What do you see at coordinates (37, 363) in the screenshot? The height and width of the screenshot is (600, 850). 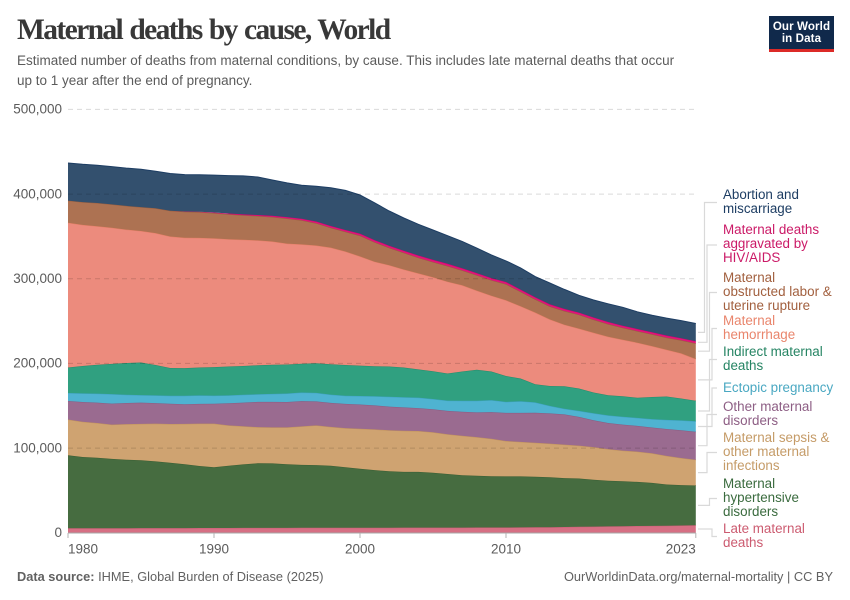 I see `svg-text: 200,000` at bounding box center [37, 363].